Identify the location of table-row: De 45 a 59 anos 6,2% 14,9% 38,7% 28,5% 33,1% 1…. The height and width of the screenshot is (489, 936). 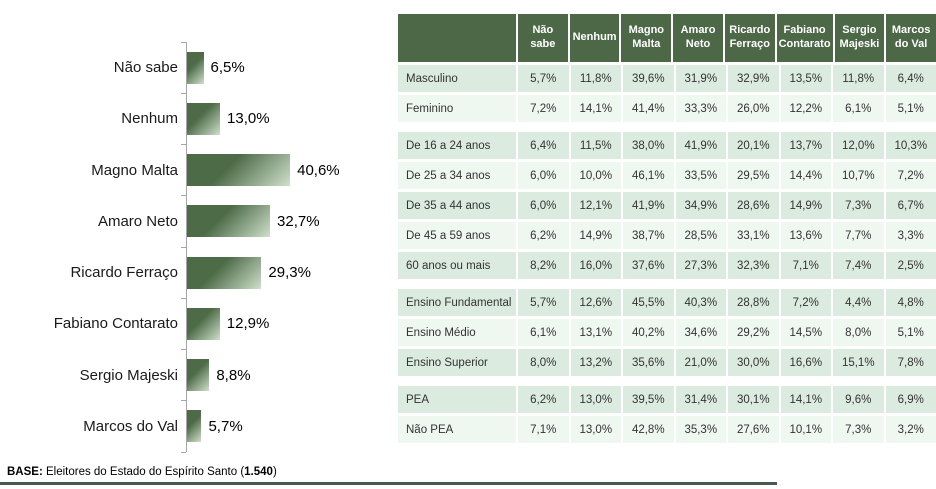
(667, 235).